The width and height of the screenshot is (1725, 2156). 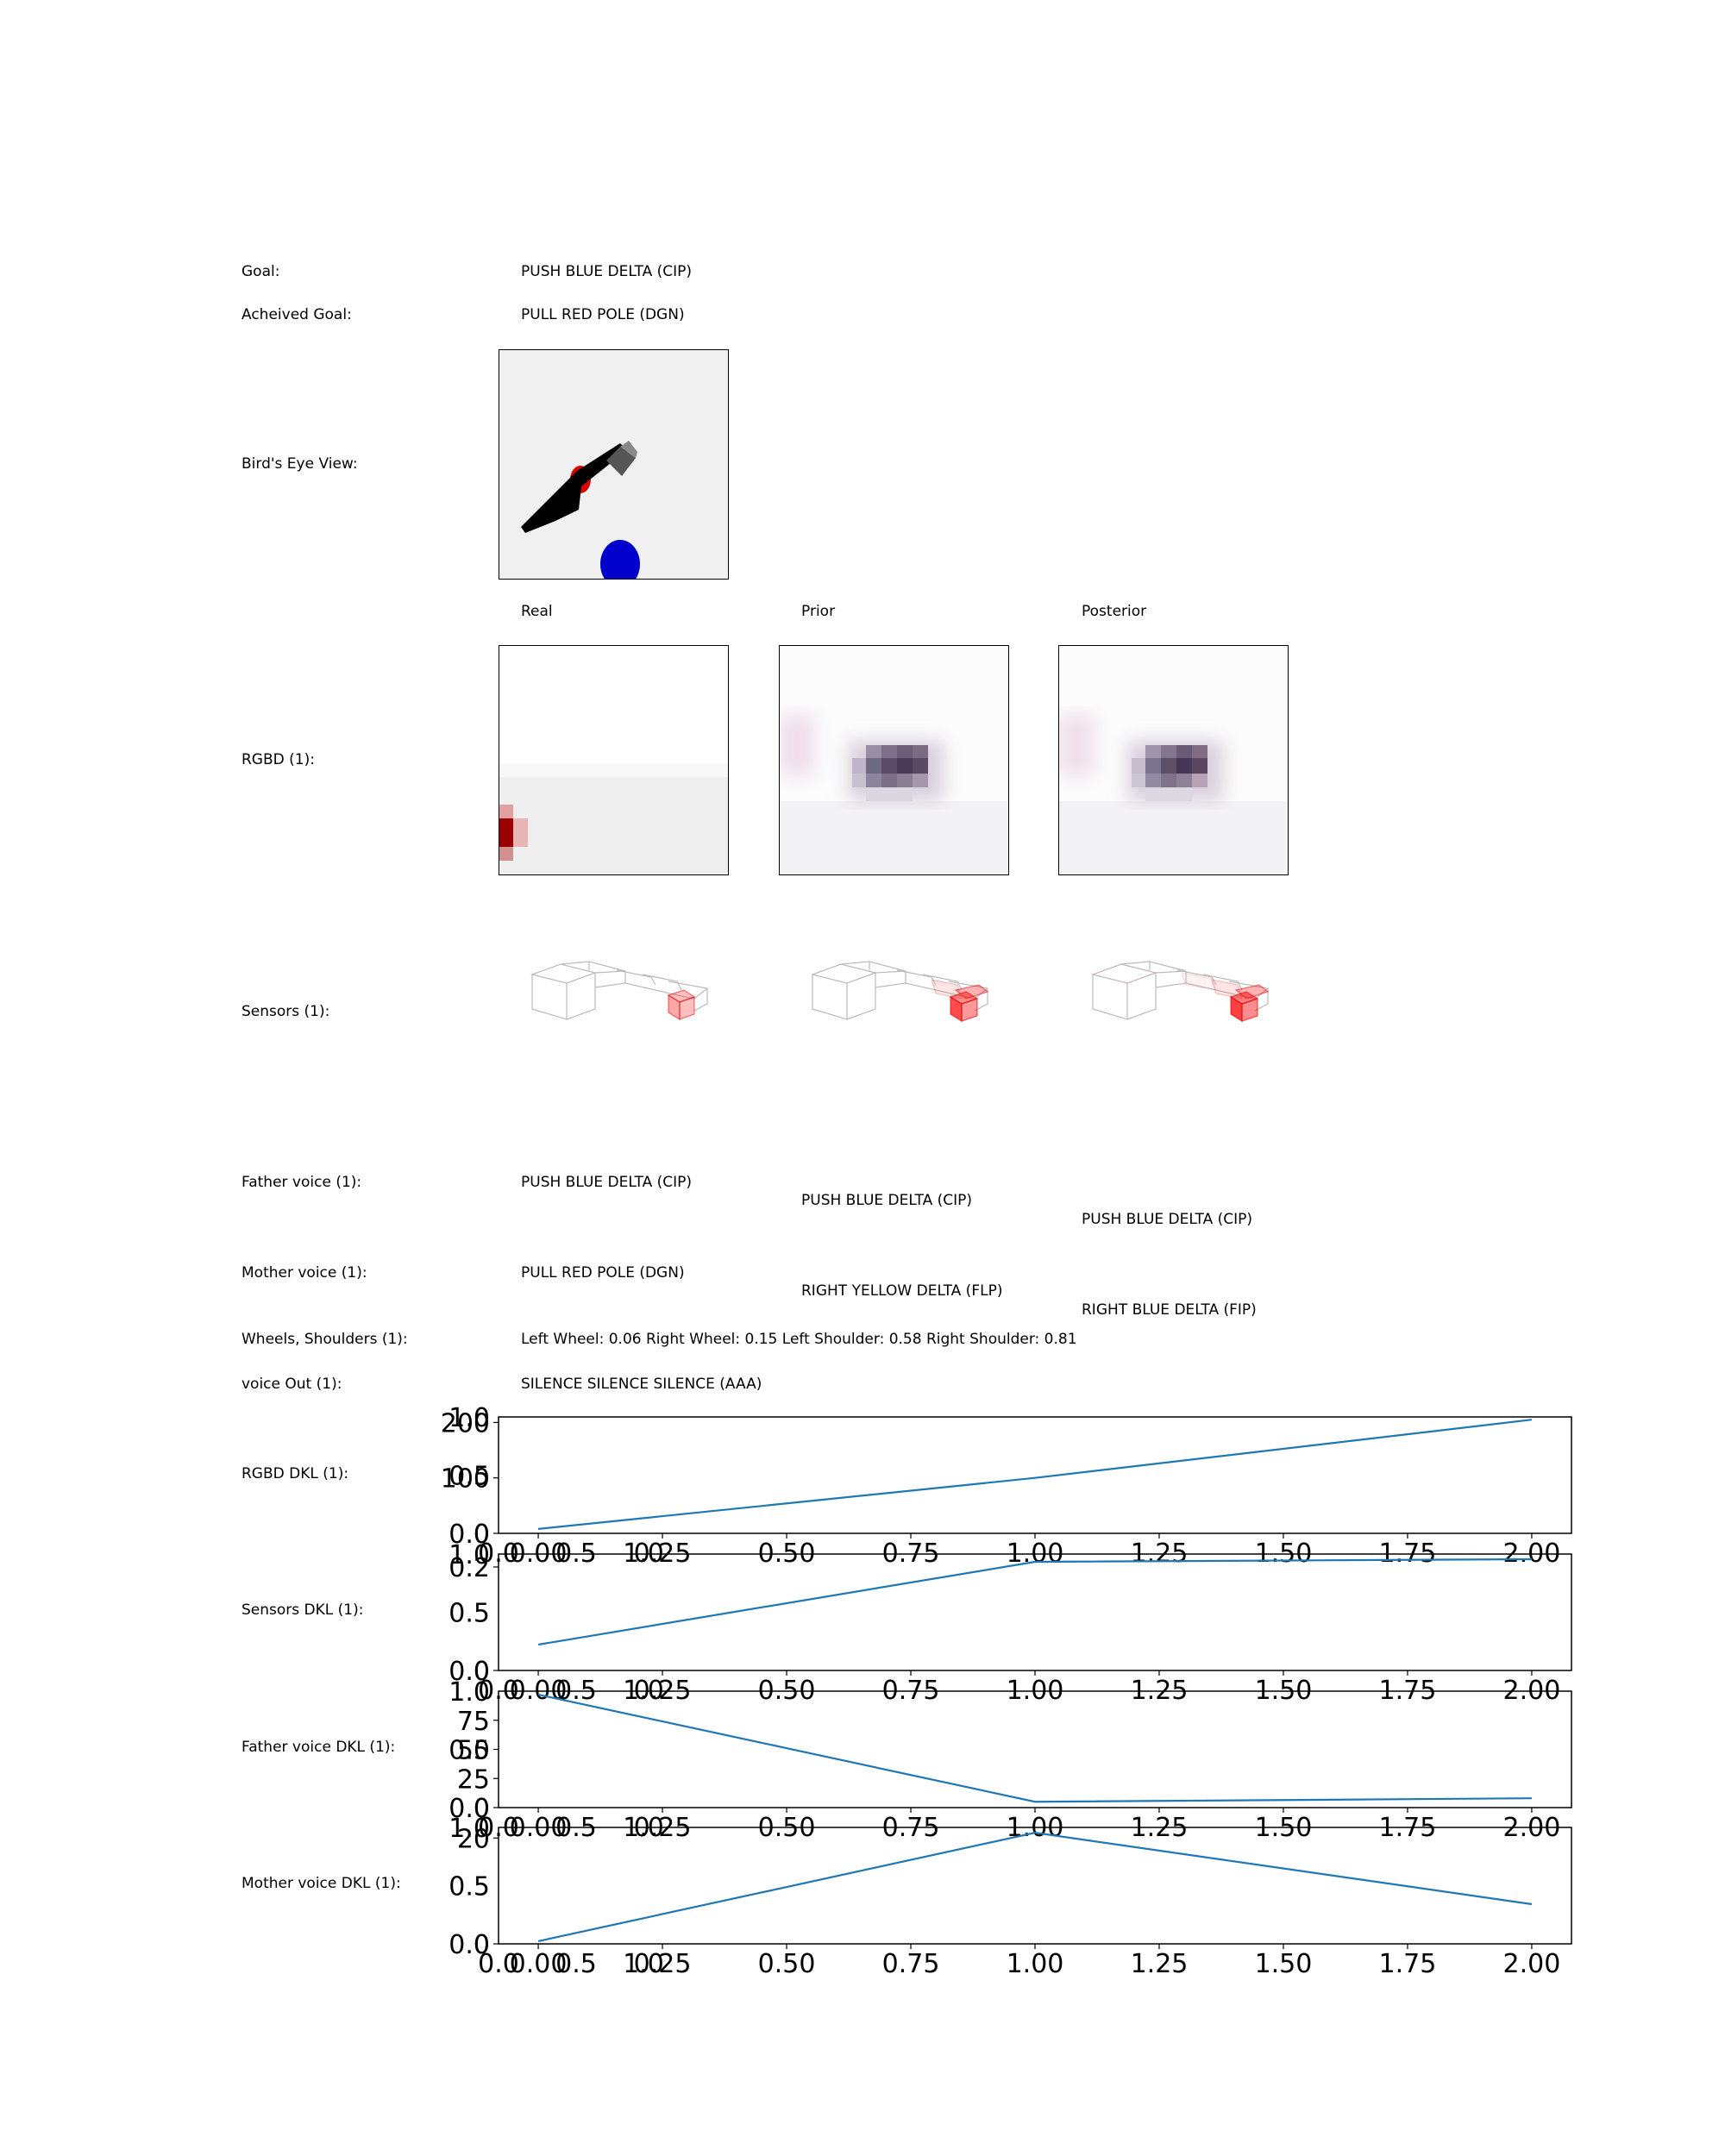 I want to click on mother-voice-label: Mother voice (1):, so click(x=304, y=1273).